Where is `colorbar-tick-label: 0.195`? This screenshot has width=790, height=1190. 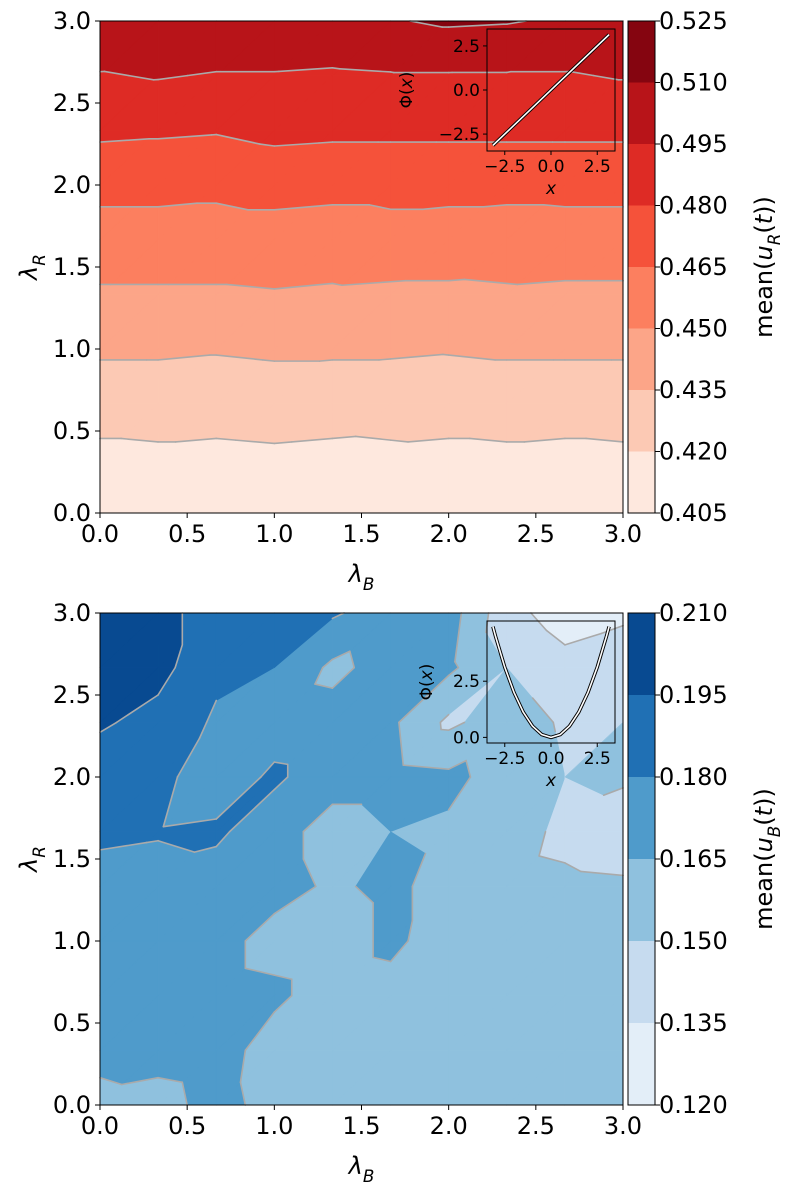 colorbar-tick-label: 0.195 is located at coordinates (693, 695).